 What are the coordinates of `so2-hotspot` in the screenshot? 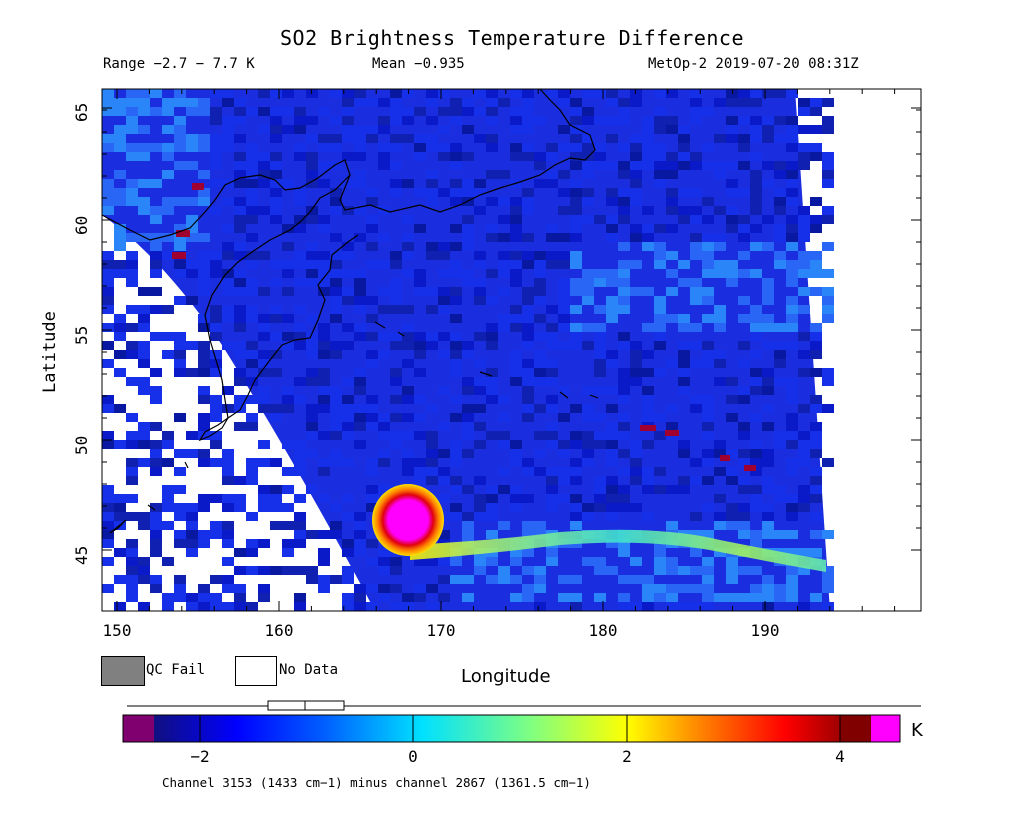 It's located at (408, 520).